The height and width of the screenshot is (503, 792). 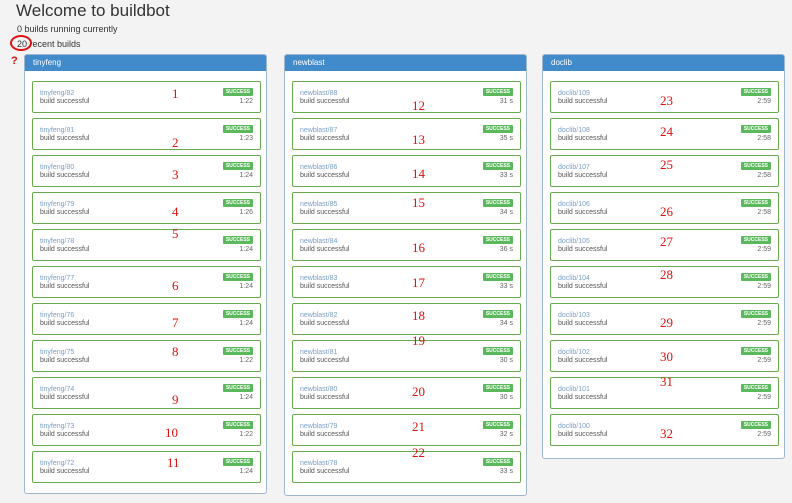 I want to click on build-link: tinyfeng/74, so click(x=57, y=389).